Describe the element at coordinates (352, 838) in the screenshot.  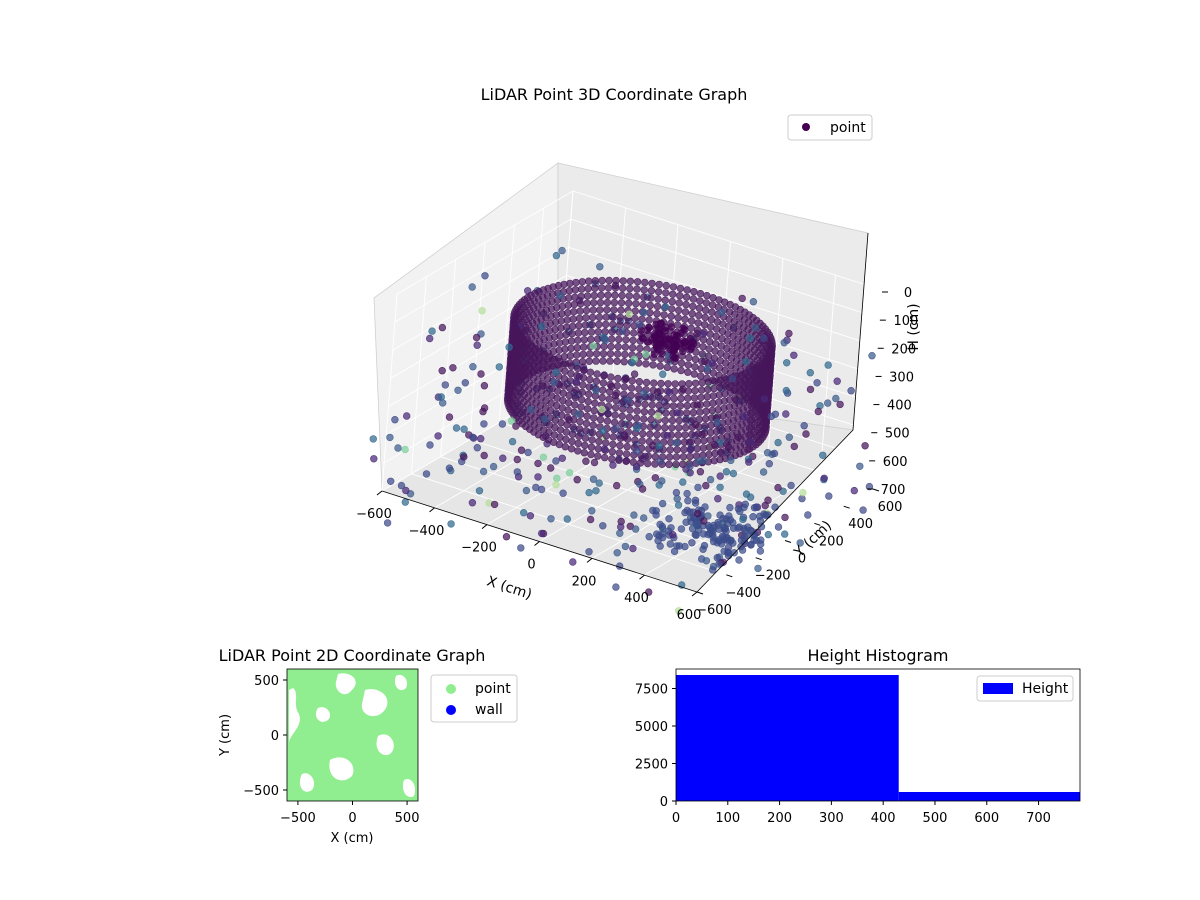
I see `x-axis-label-2d: X (cm)` at that location.